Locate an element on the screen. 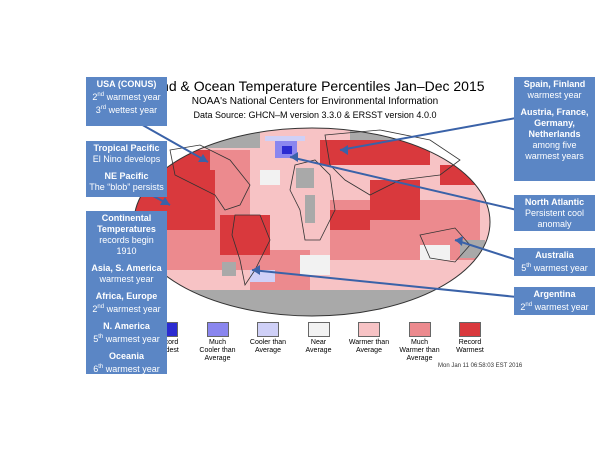 This screenshot has height=450, width=600. callout-africa-heading: Africa, Europe is located at coordinates (126, 296).